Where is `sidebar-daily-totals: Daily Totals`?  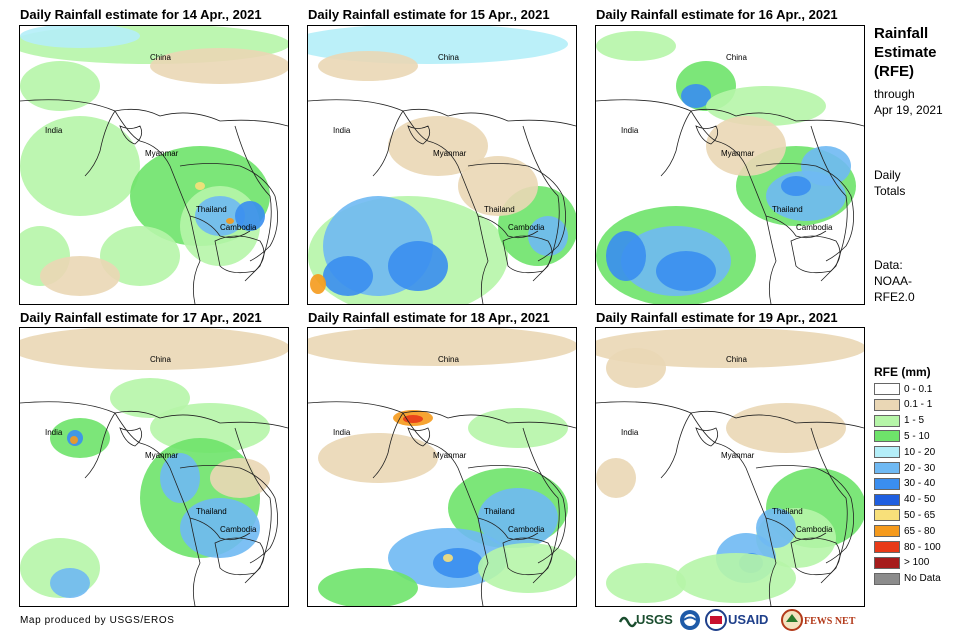 sidebar-daily-totals: Daily Totals is located at coordinates (889, 183).